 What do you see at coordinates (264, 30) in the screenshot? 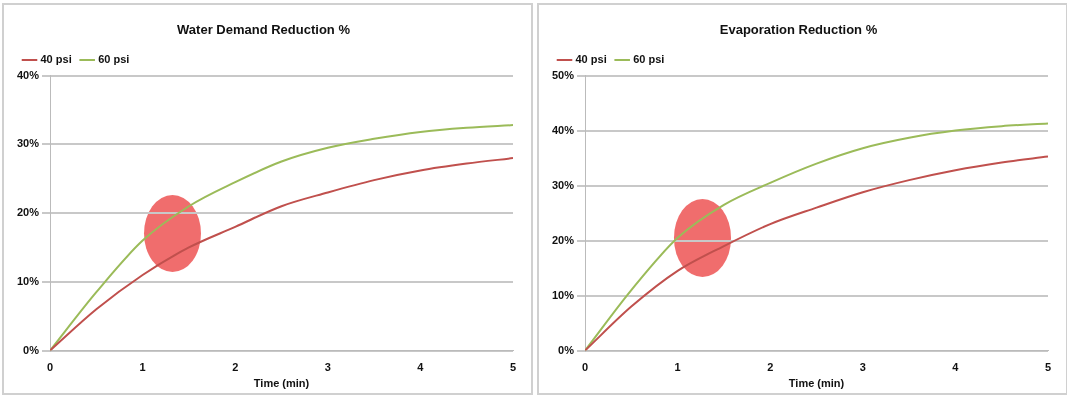
I see `chart-title: Water Demand Reduction %` at bounding box center [264, 30].